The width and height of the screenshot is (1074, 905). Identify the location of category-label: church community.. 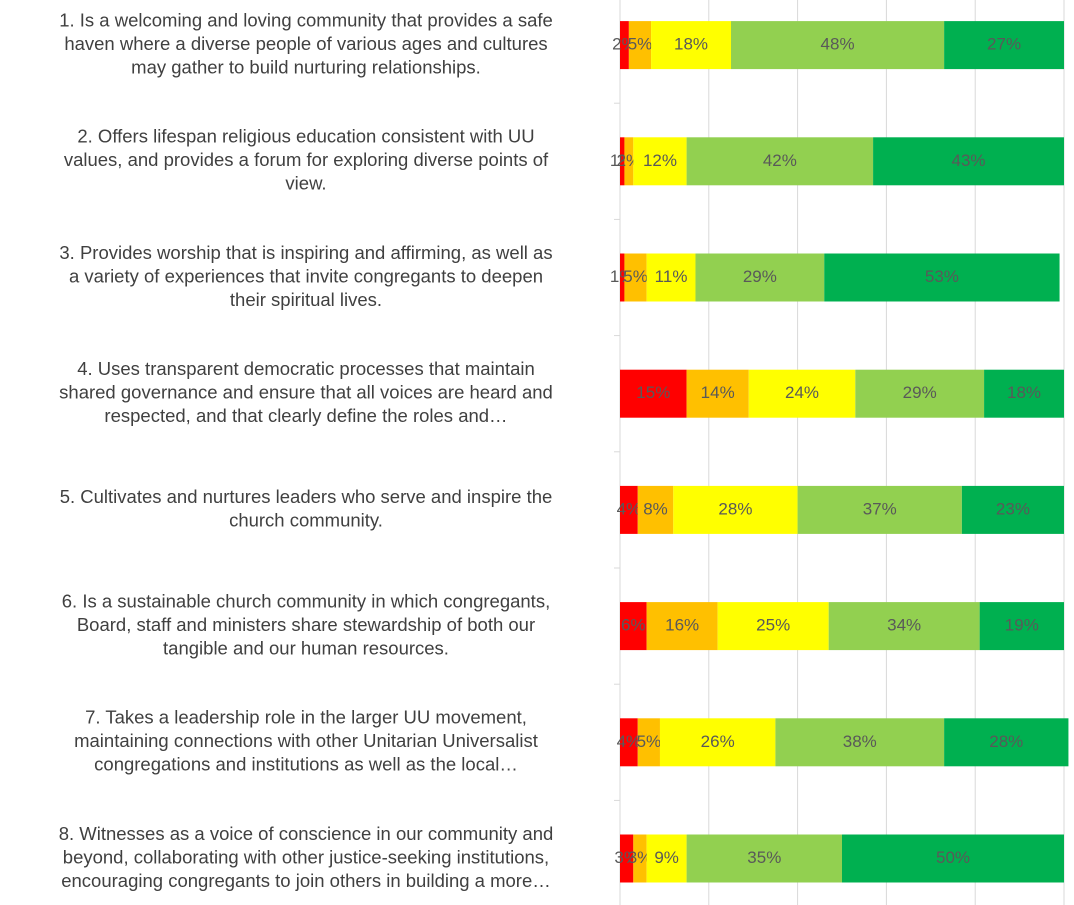
(306, 520).